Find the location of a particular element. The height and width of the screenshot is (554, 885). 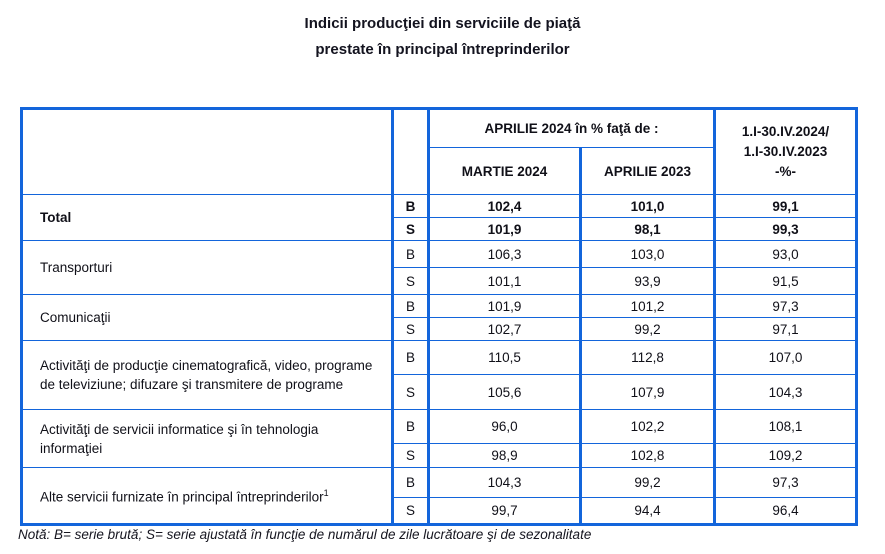

value-cell: 105,6 is located at coordinates (504, 392).